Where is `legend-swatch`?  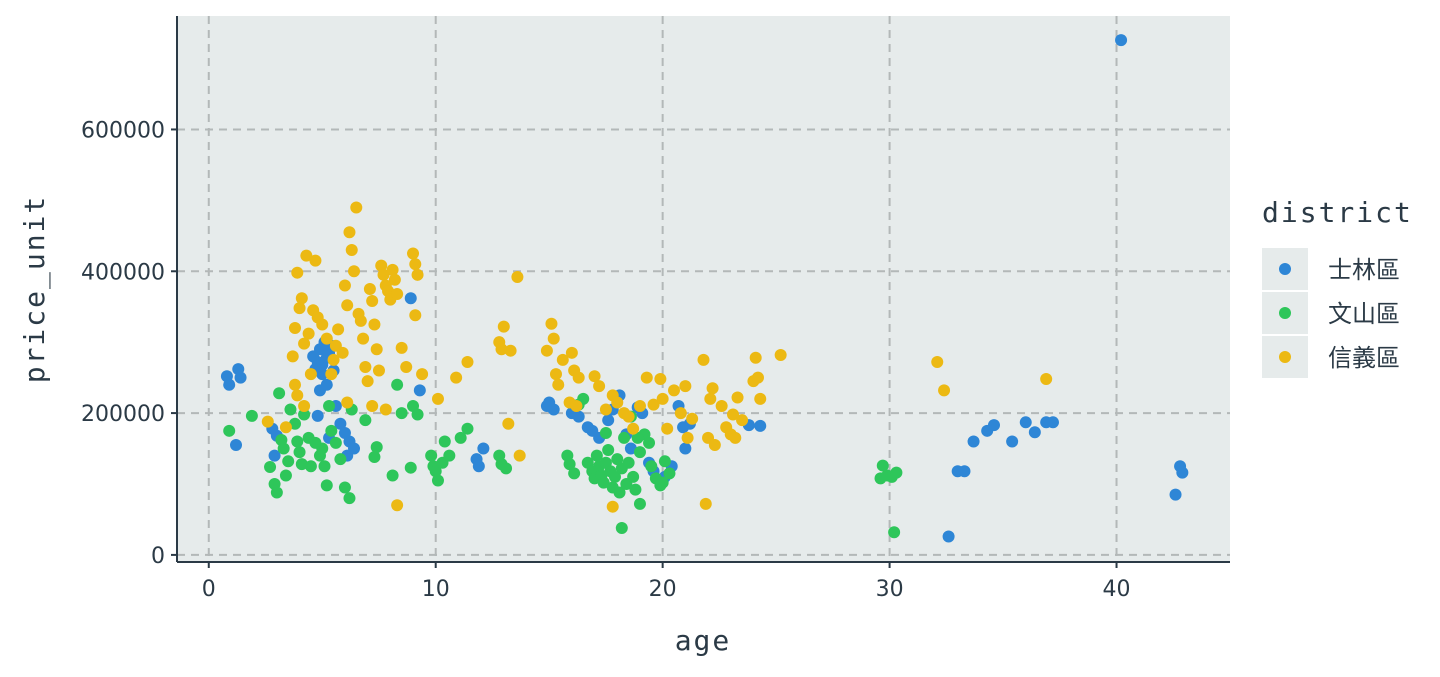 legend-swatch is located at coordinates (1285, 269).